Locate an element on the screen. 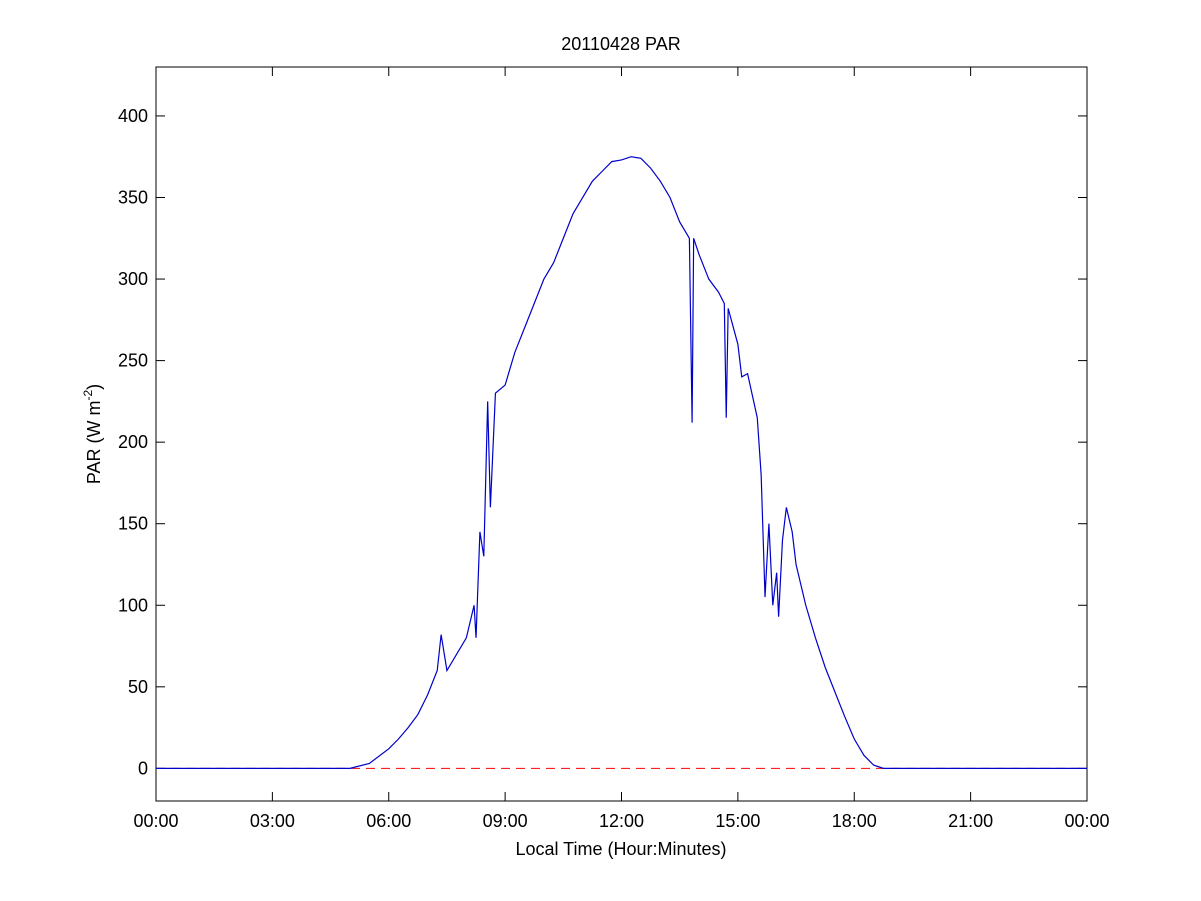 The image size is (1201, 901). y-tick-label: 250 is located at coordinates (133, 361).